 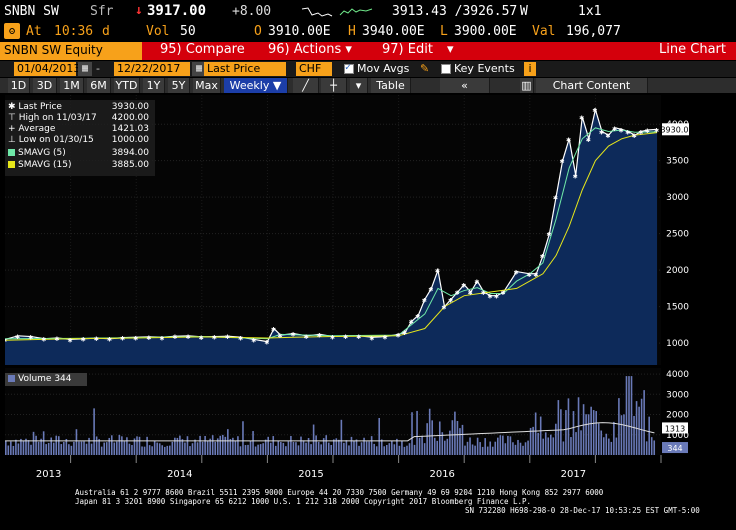 I want to click on tab-1d: 1D, so click(x=19, y=85).